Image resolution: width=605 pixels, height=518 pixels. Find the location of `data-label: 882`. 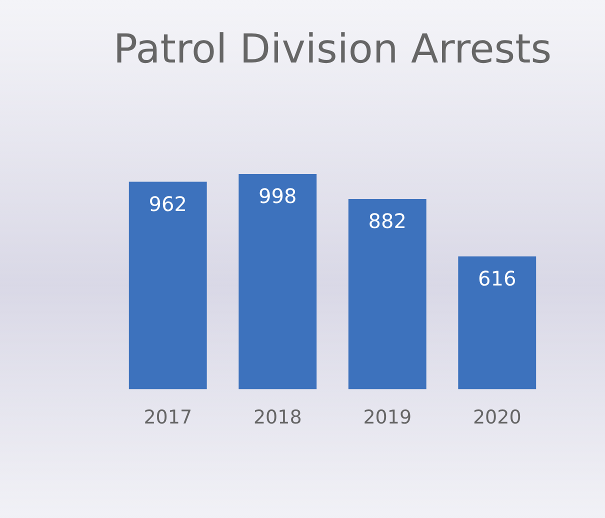

data-label: 882 is located at coordinates (387, 221).